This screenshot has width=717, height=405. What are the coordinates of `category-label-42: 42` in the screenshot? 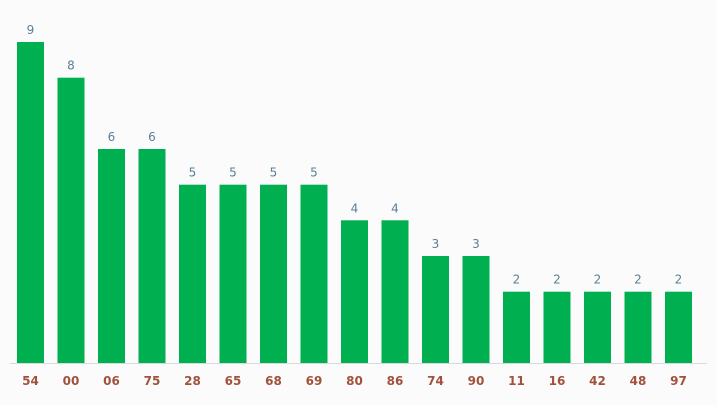 It's located at (597, 381).